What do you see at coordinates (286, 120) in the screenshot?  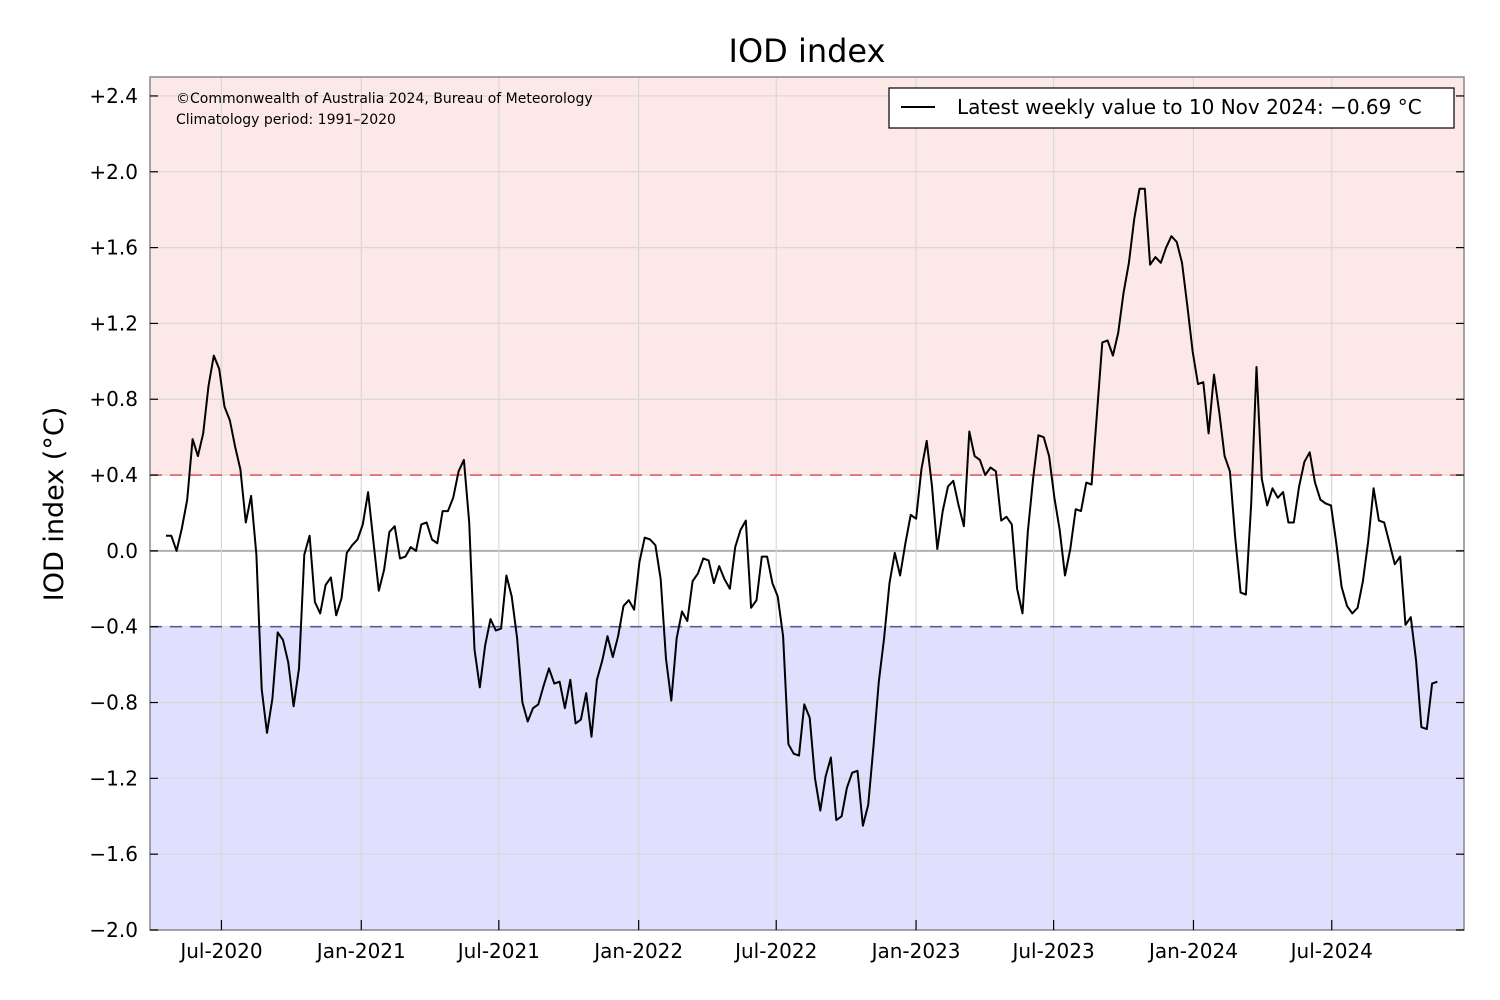 I see `climatology-annotation: Climatology period: 1991–2020` at bounding box center [286, 120].